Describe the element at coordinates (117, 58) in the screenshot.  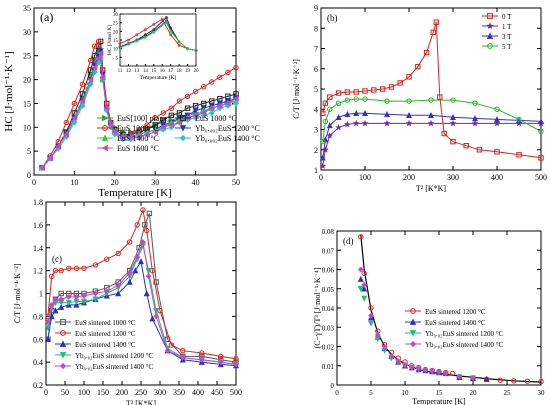
I see `inset-y-tick-label: 5` at that location.